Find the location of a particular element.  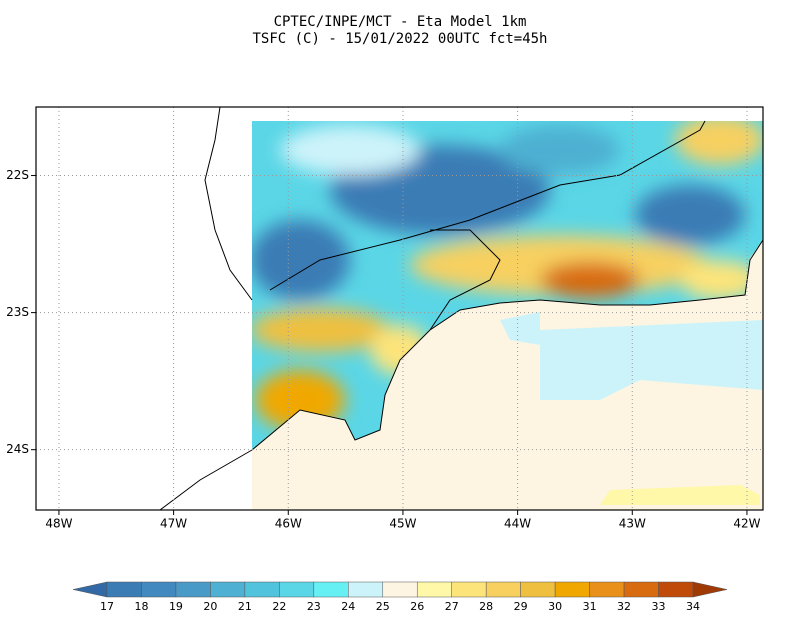

colorbar: 17 18 19 20 21 22 23 24 25 26 27 28 29 30 31 32 33 34 is located at coordinates (400, 597).